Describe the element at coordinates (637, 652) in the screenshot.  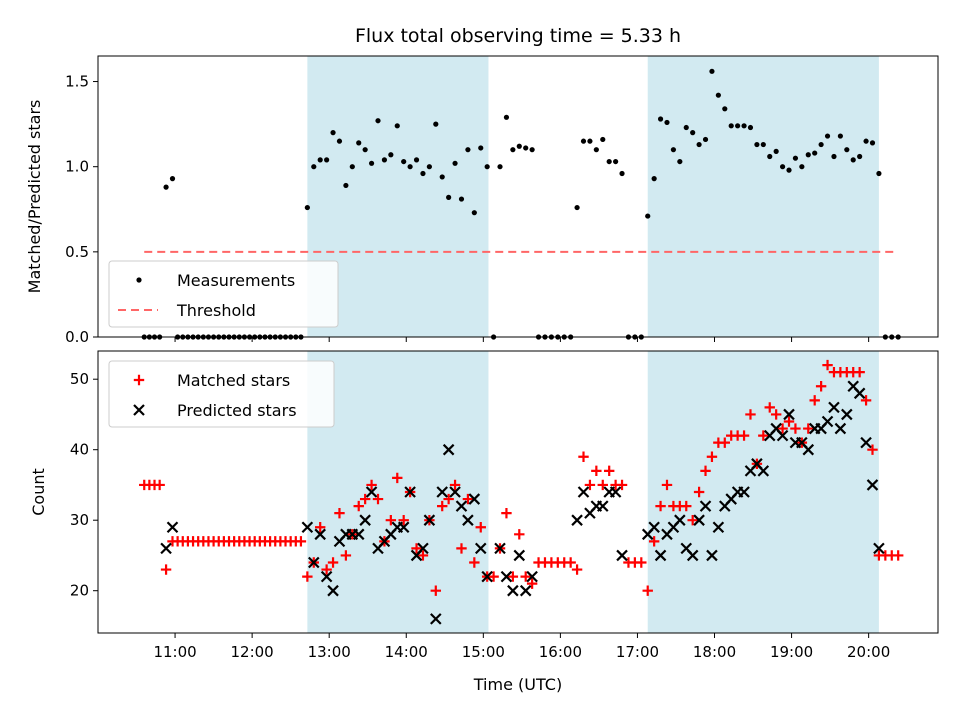
I see `x-tick-label: 17:00` at that location.